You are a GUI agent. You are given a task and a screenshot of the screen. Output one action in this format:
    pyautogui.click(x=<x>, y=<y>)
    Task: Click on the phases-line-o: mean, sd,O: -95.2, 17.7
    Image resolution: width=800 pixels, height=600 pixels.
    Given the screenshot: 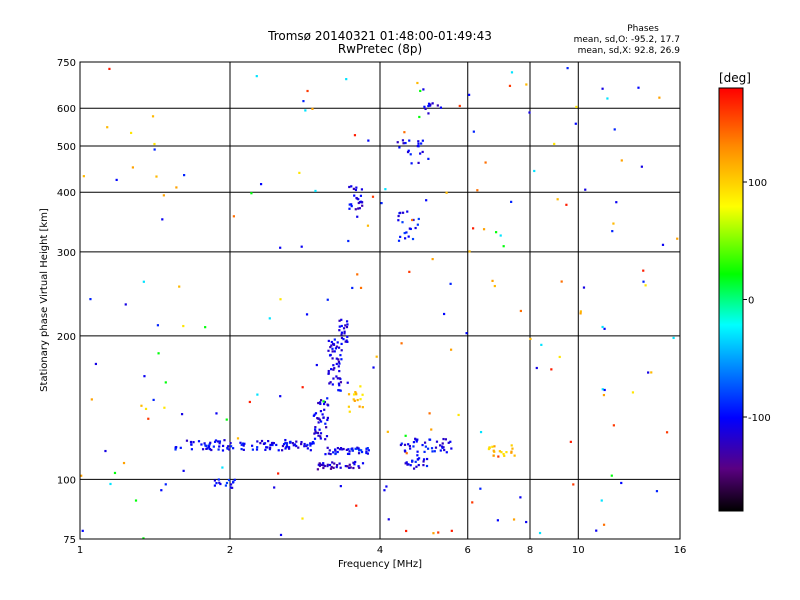 What is the action you would take?
    pyautogui.click(x=627, y=40)
    